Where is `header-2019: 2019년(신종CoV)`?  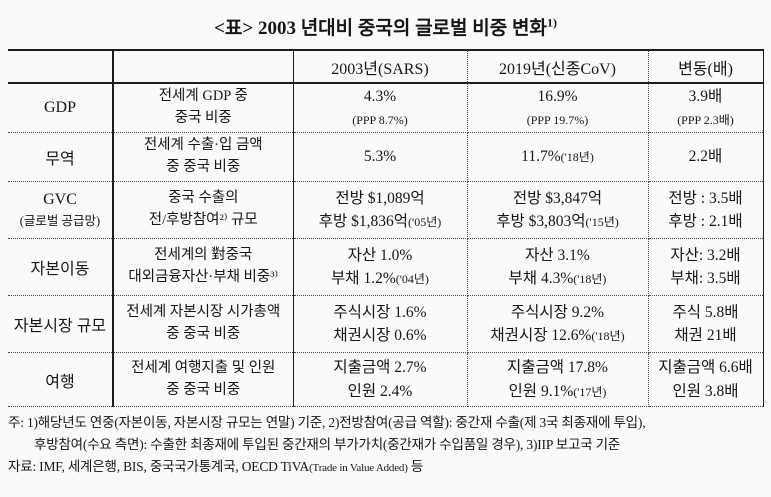
header-2019: 2019년(신종CoV) is located at coordinates (558, 66).